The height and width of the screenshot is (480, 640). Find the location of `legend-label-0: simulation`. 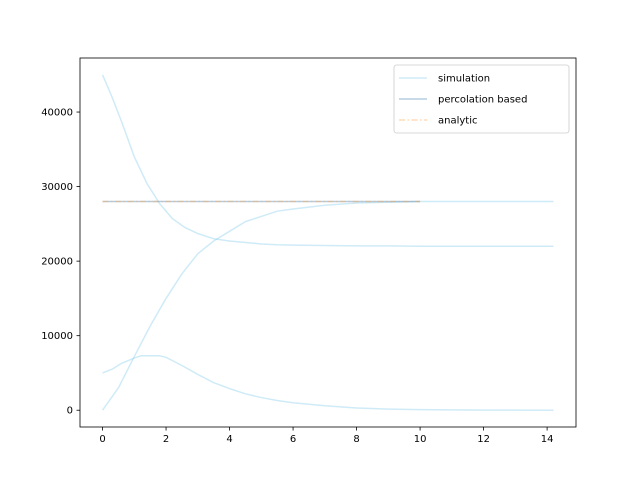

legend-label-0: simulation is located at coordinates (464, 79).